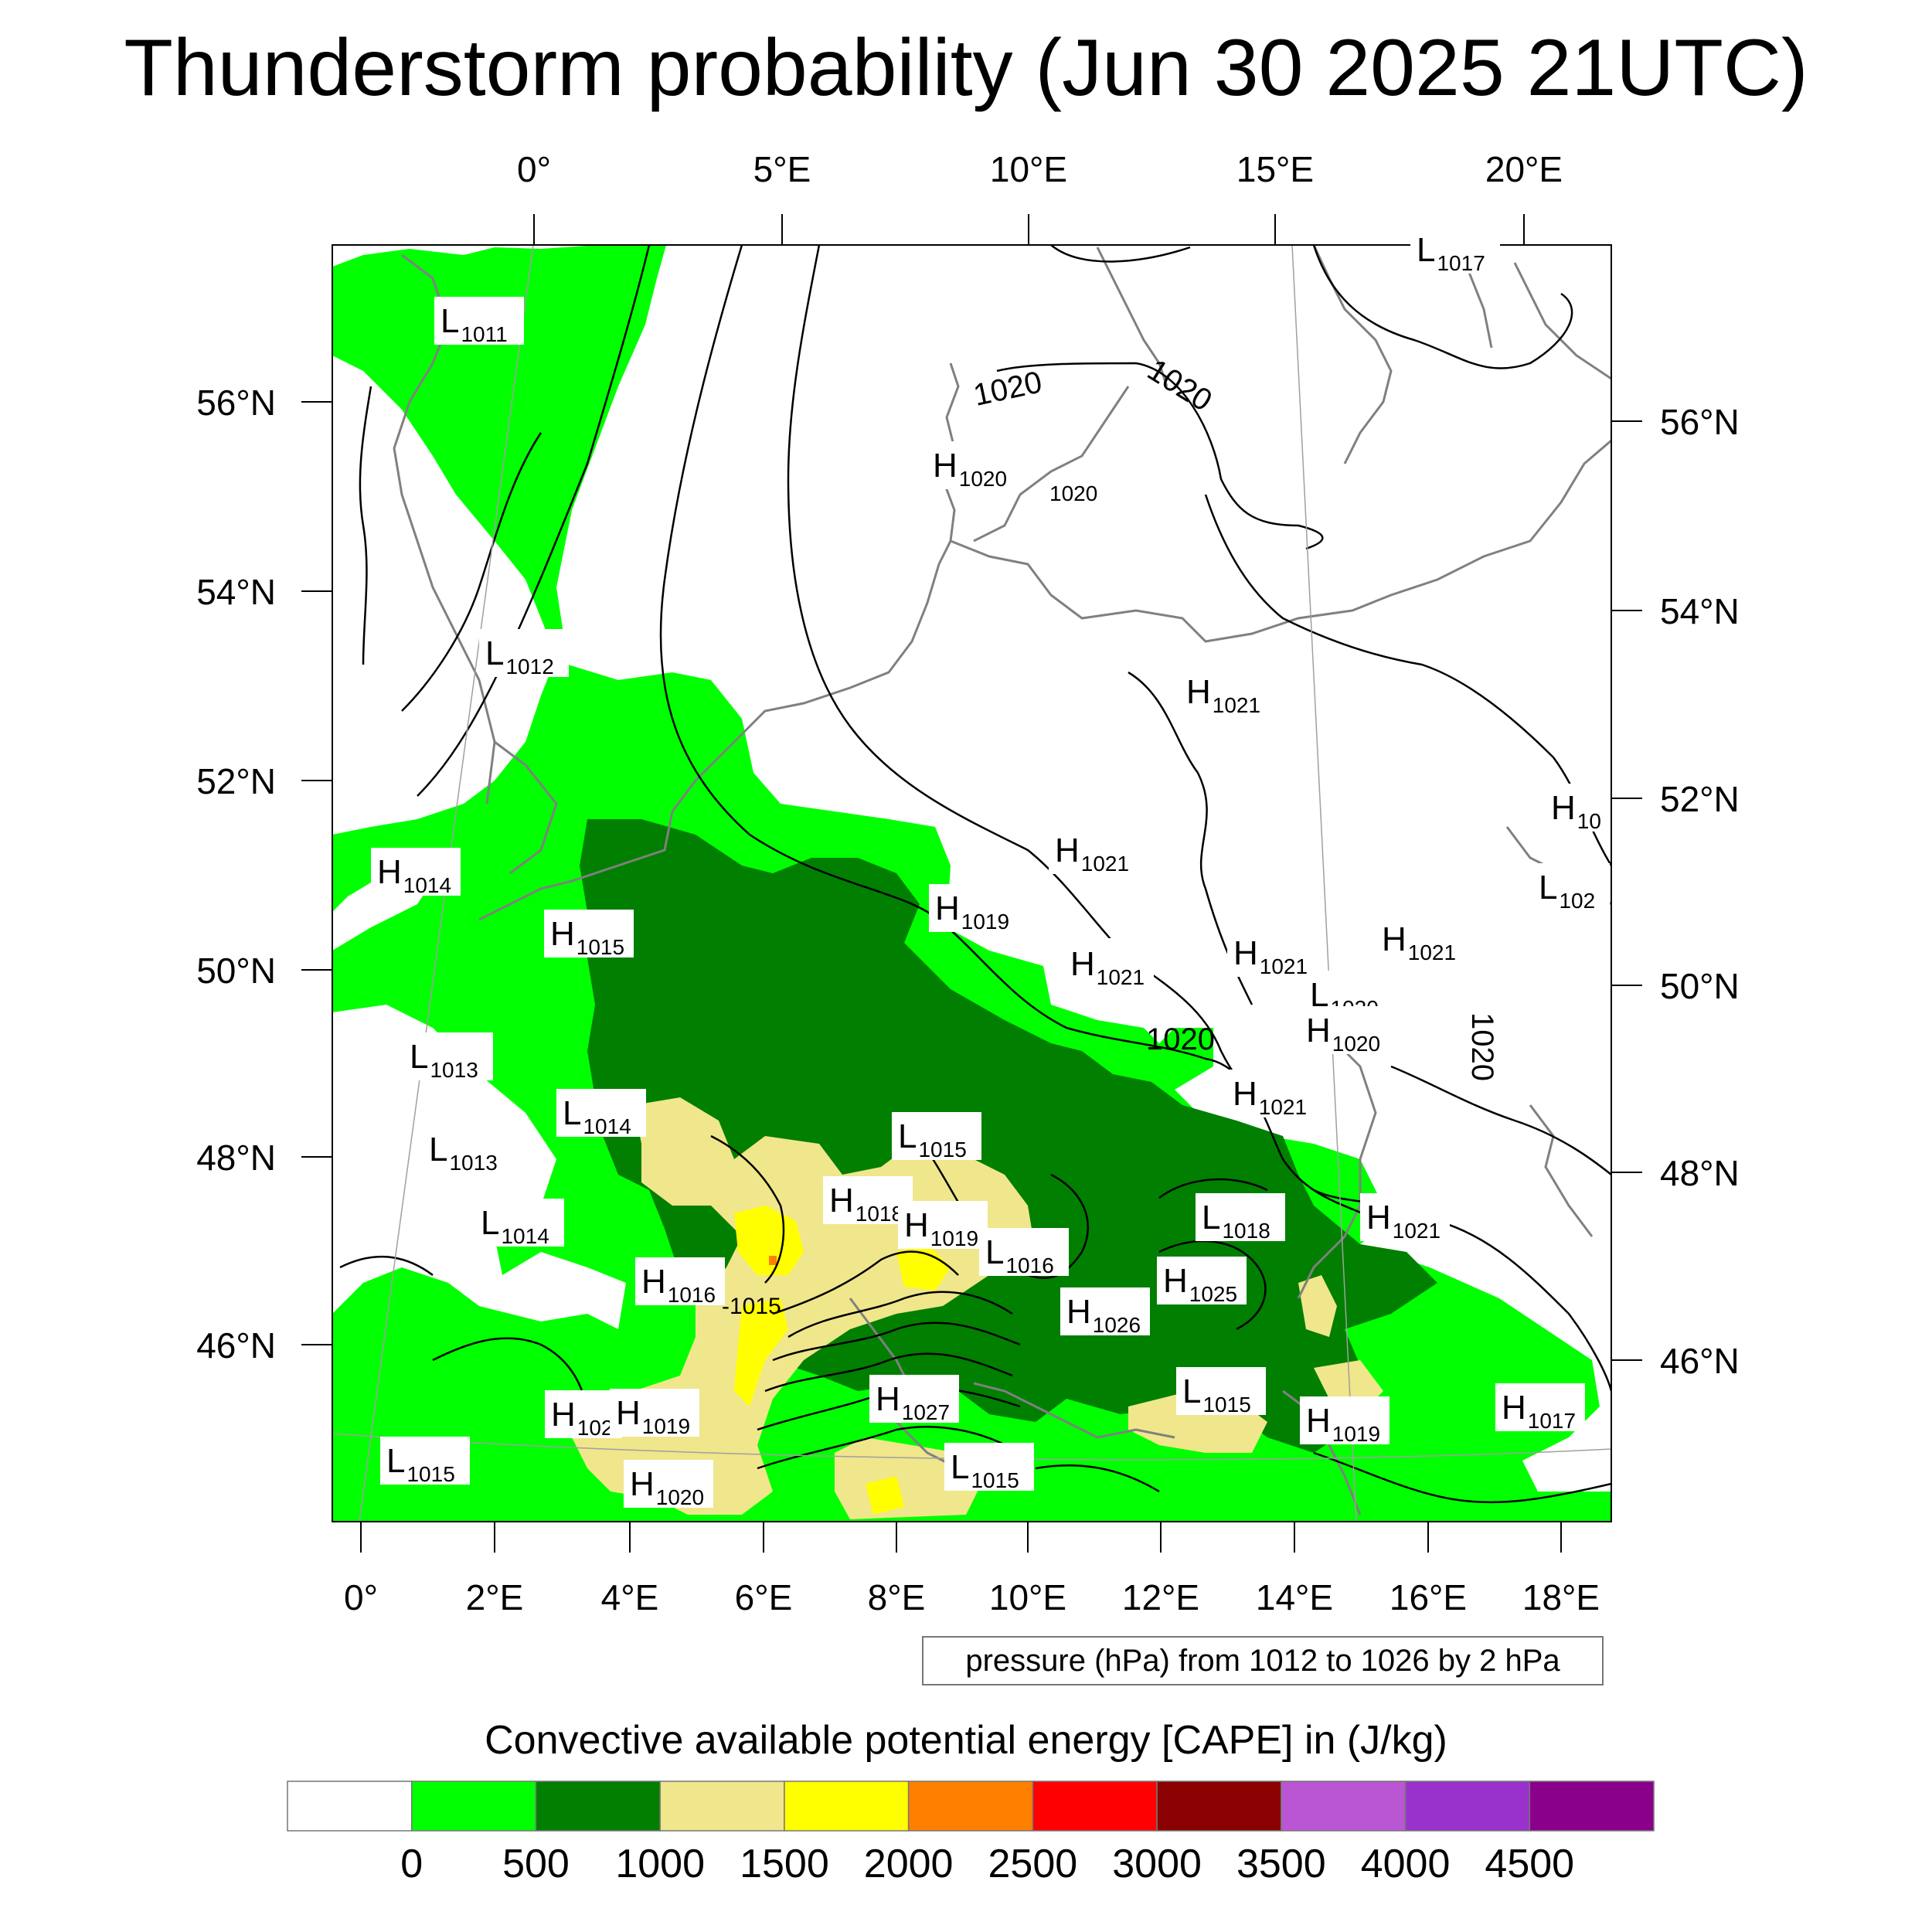  What do you see at coordinates (1161, 1597) in the screenshot?
I see `bottom-tick-label: 12°E` at bounding box center [1161, 1597].